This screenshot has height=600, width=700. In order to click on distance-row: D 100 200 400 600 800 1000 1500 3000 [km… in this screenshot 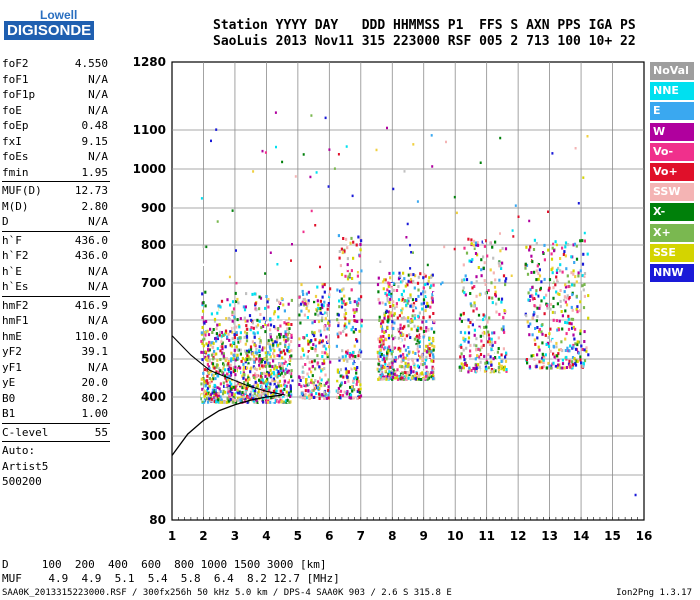, I will do `click(164, 564)`.